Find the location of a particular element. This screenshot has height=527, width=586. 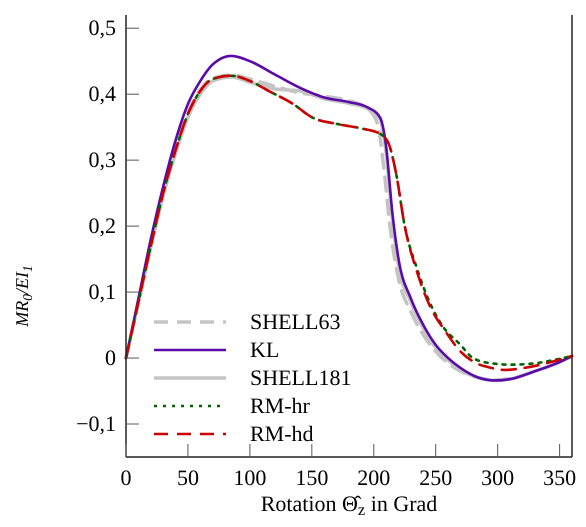

x-tick-label: 350 is located at coordinates (559, 477).